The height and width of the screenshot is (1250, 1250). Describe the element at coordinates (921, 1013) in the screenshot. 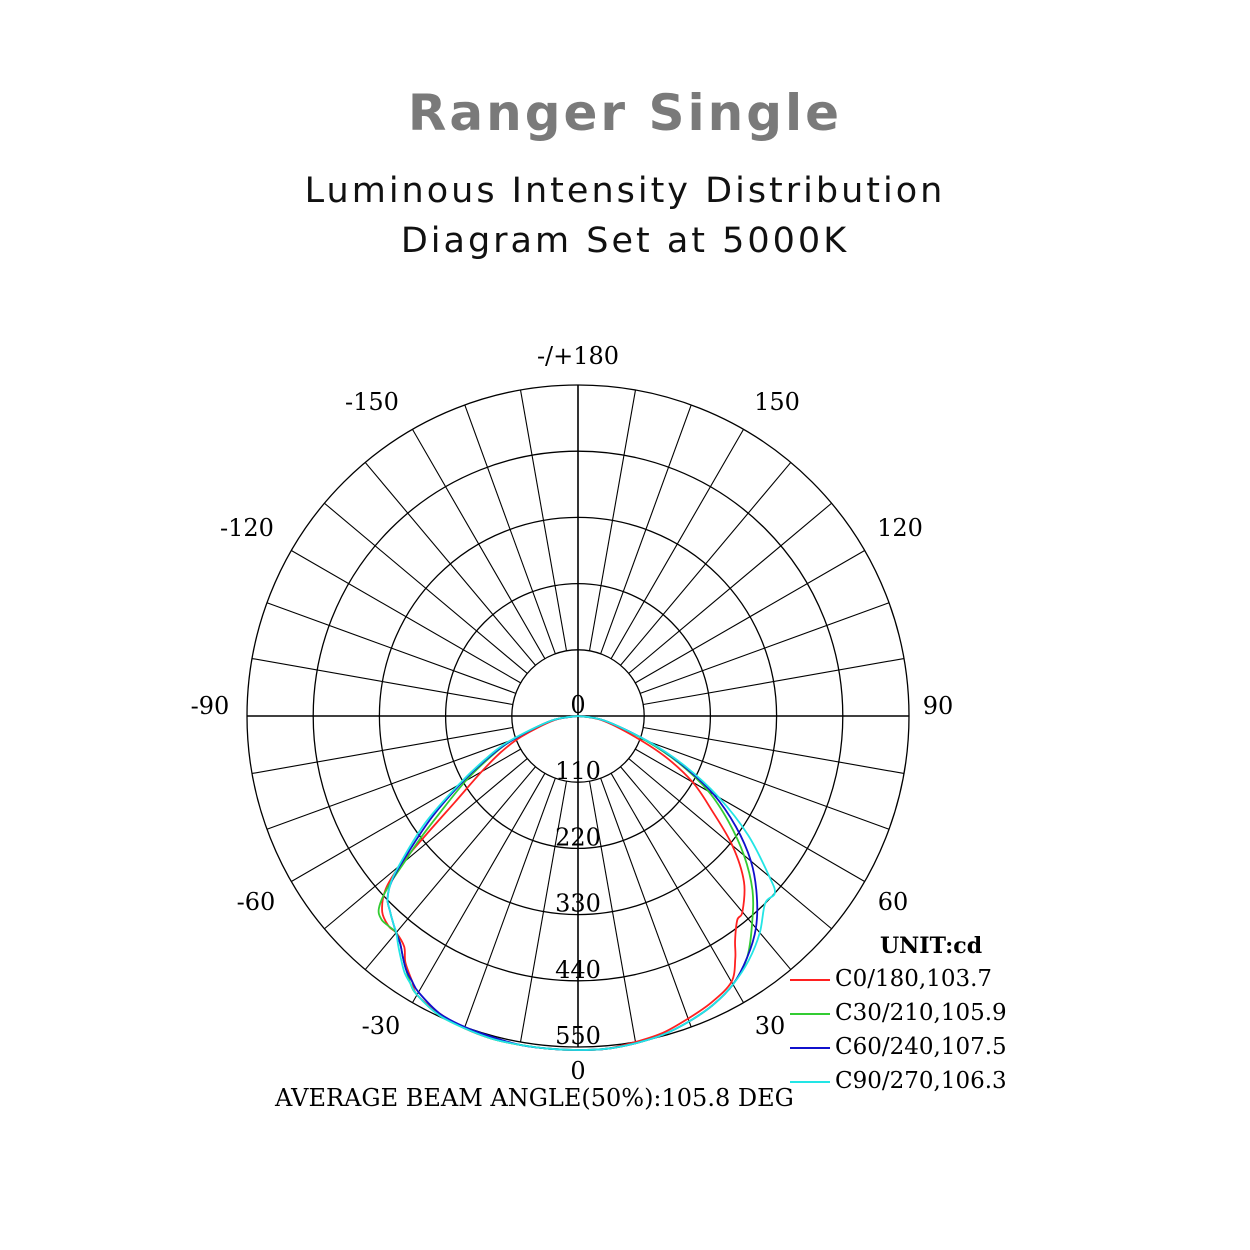

I see `legend-entry: C30/210,105.9` at that location.